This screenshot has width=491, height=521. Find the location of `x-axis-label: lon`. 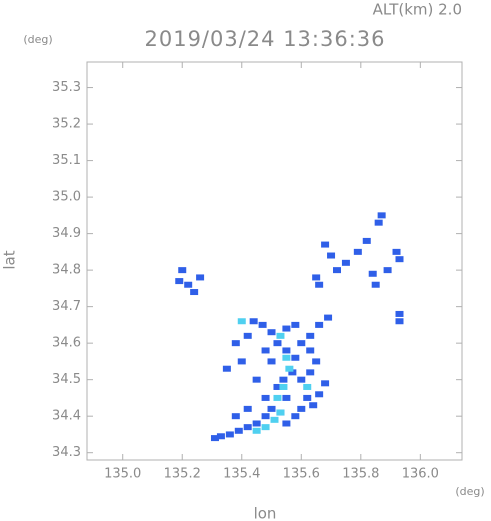

x-axis-label: lon is located at coordinates (265, 513).